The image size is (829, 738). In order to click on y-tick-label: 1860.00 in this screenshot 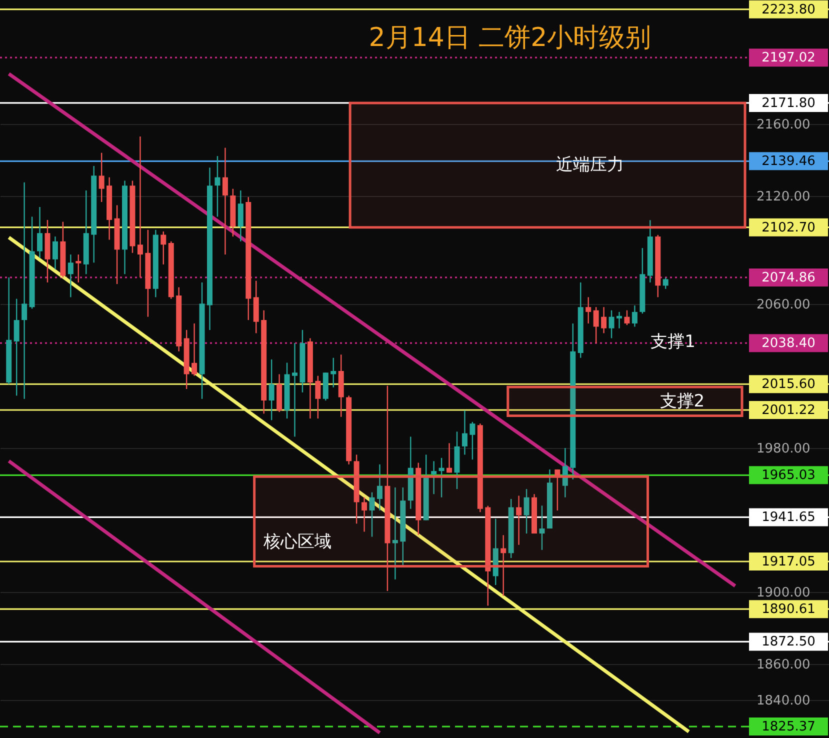, I will do `click(783, 665)`.